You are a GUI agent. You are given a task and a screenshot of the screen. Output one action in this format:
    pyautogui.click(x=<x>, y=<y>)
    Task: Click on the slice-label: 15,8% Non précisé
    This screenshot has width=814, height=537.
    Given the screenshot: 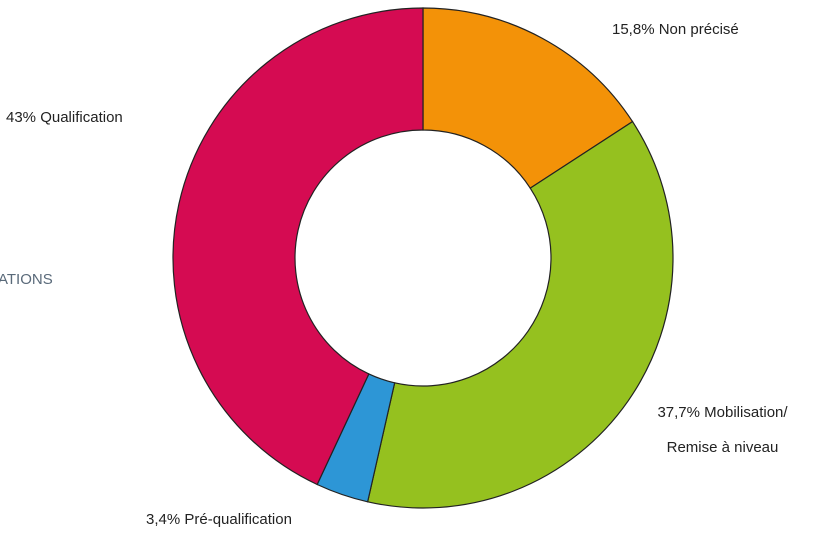 What is the action you would take?
    pyautogui.click(x=675, y=29)
    